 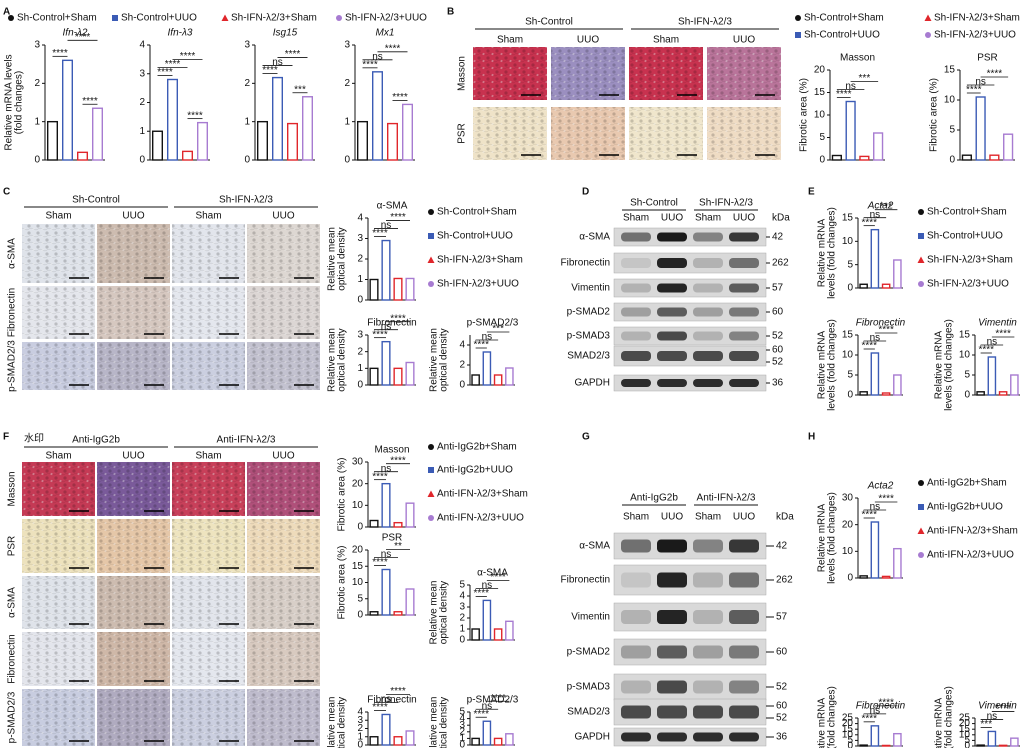 I want to click on chart-title: α-SMA, so click(x=492, y=573).